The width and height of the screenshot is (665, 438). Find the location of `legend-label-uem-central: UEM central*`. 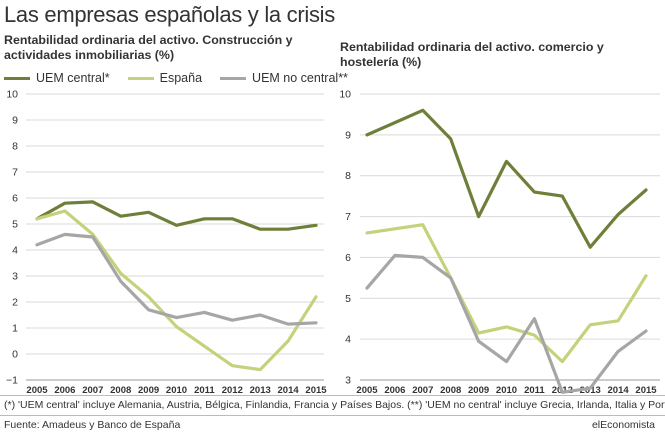

legend-label-uem-central: UEM central* is located at coordinates (73, 78).